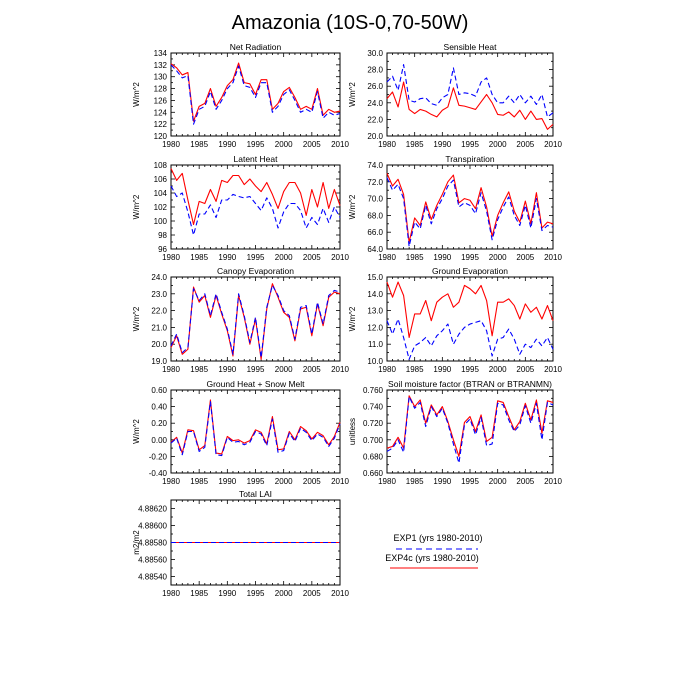 This screenshot has height=700, width=700. Describe the element at coordinates (161, 77) in the screenshot. I see `y-tick-label: 130` at that location.